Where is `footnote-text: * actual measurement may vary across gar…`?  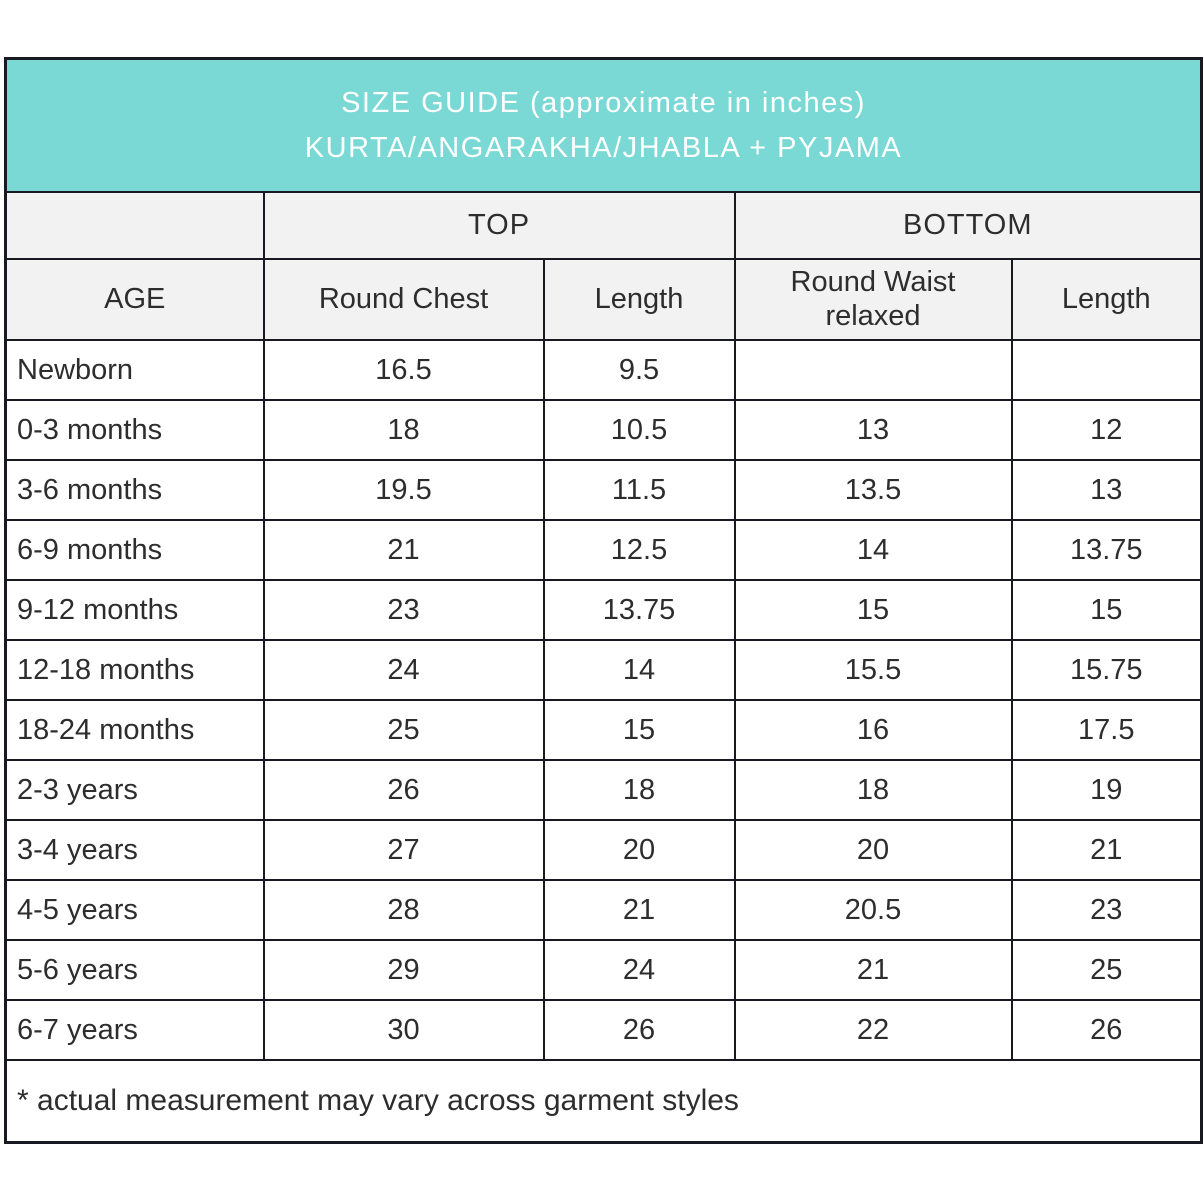
footnote-text: * actual measurement may vary across gar… is located at coordinates (603, 1101).